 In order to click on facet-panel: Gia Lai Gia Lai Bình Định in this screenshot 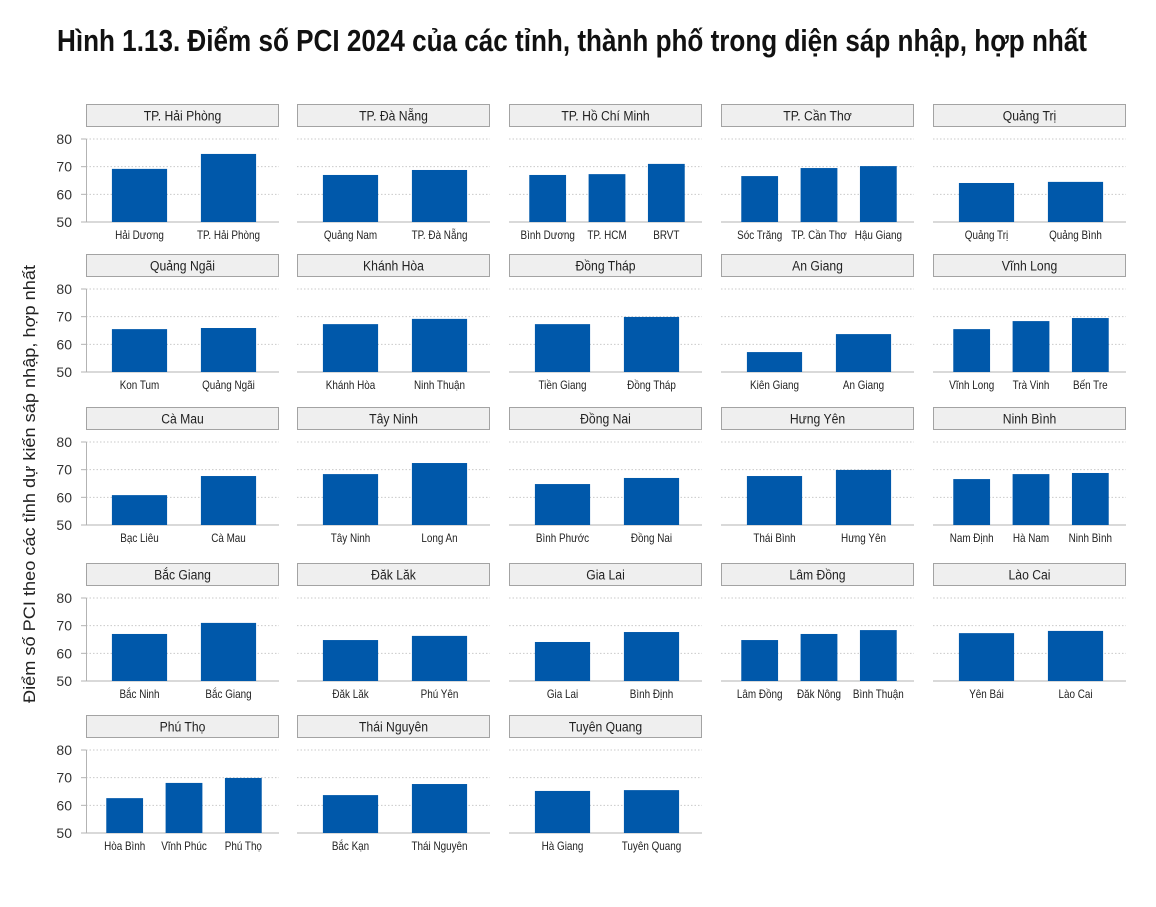, I will do `click(605, 632)`.